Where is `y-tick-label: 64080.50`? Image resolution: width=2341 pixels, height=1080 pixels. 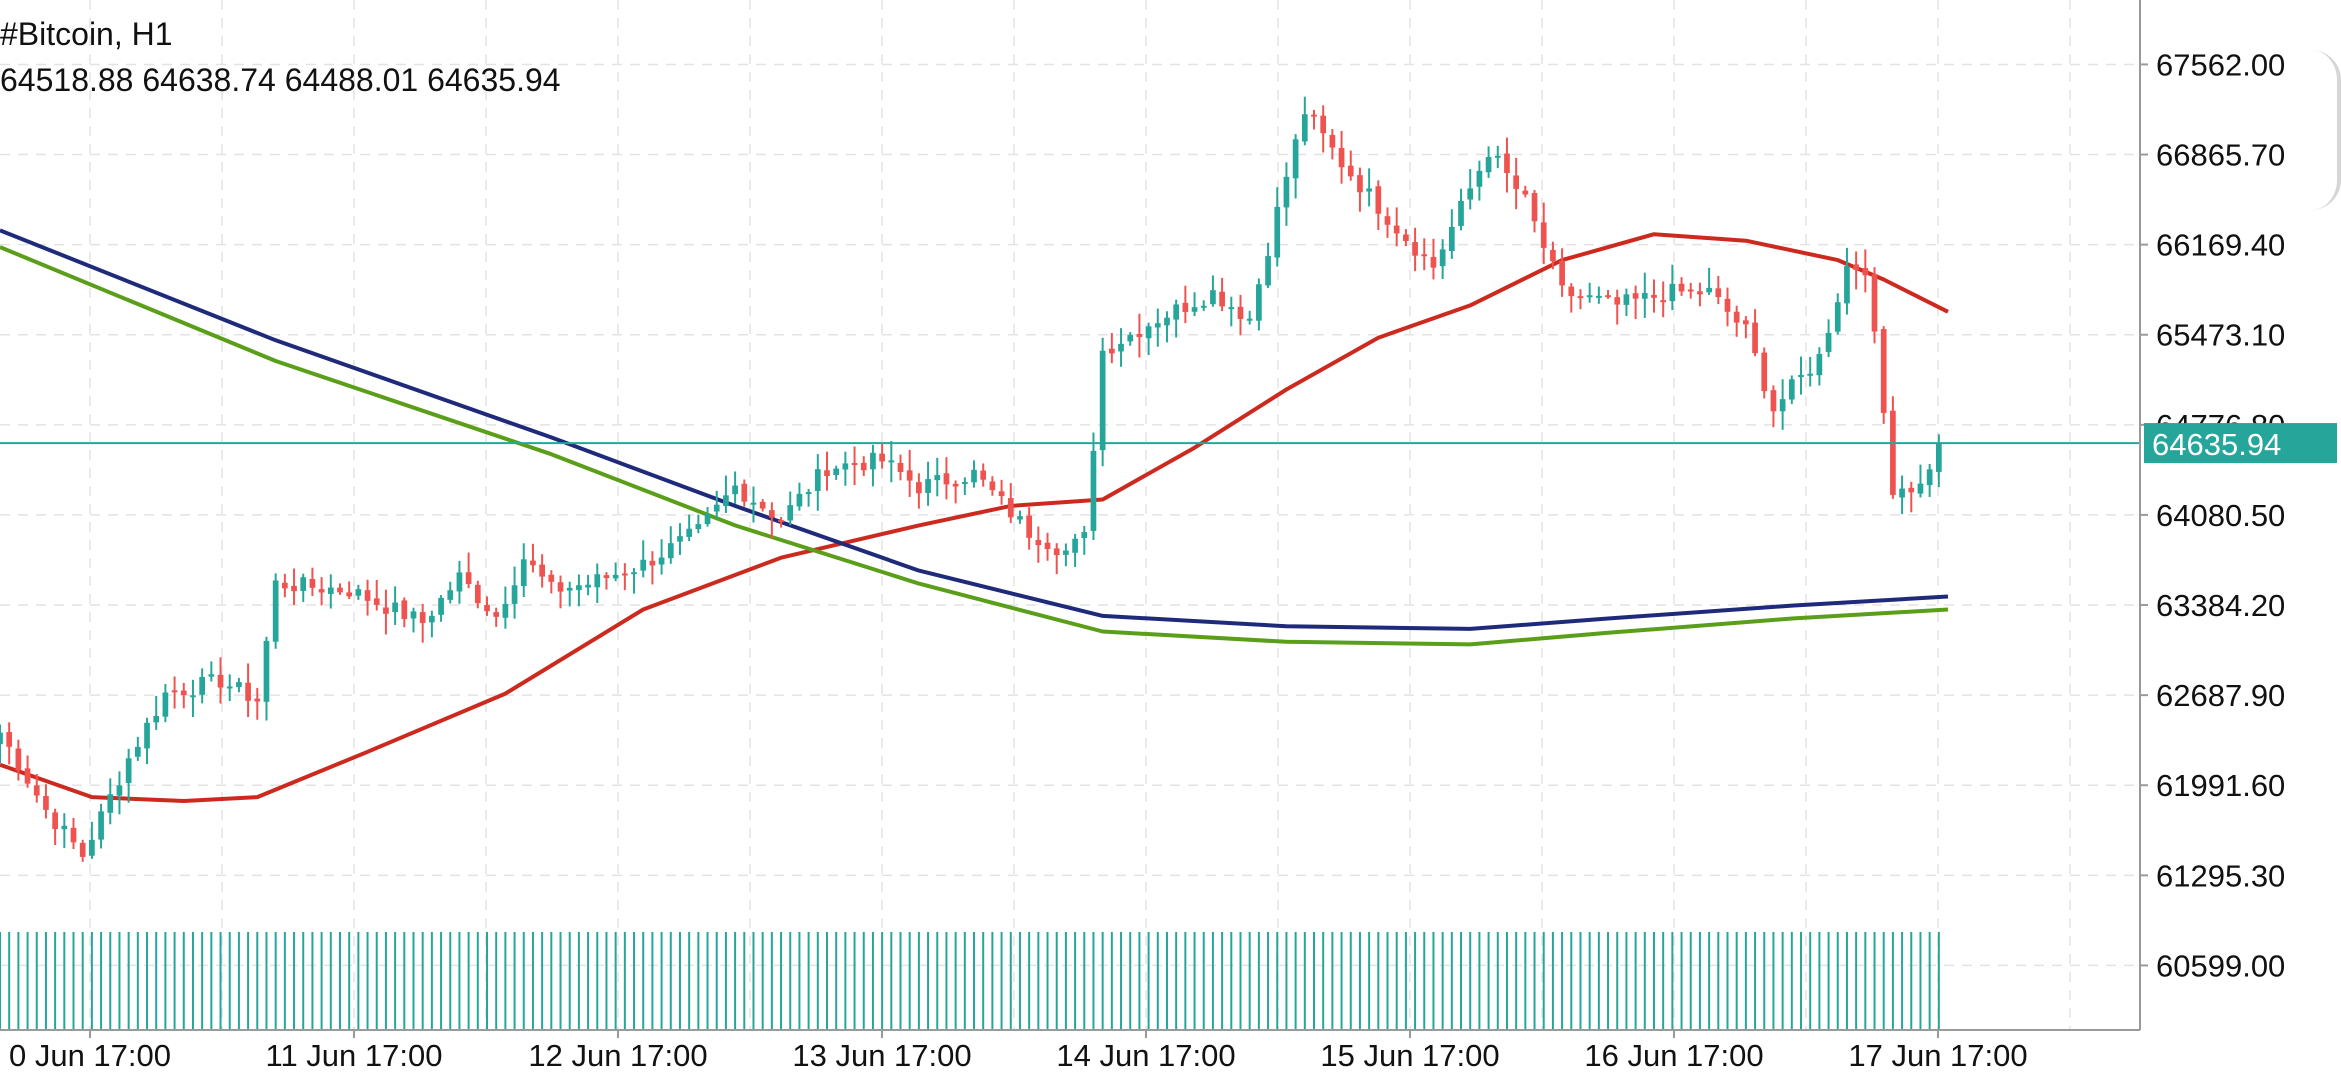
y-tick-label: 64080.50 is located at coordinates (2220, 515).